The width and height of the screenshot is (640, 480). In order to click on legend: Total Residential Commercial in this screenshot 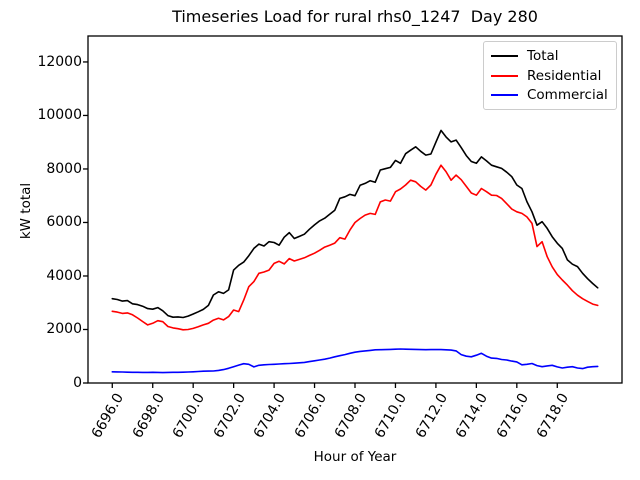, I will do `click(550, 75)`.